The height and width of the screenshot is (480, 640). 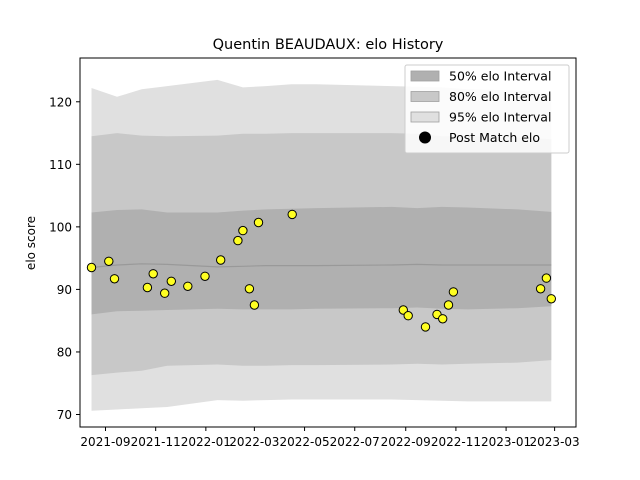 I want to click on x-tick-label: 2022-01, so click(x=206, y=442).